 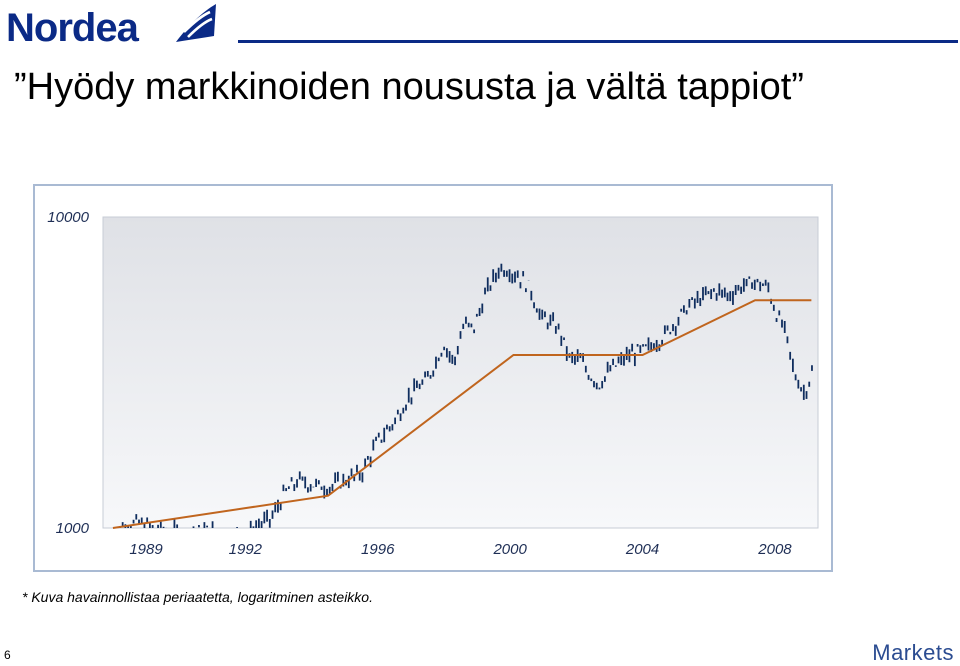 I want to click on sail-icon, so click(x=196, y=23).